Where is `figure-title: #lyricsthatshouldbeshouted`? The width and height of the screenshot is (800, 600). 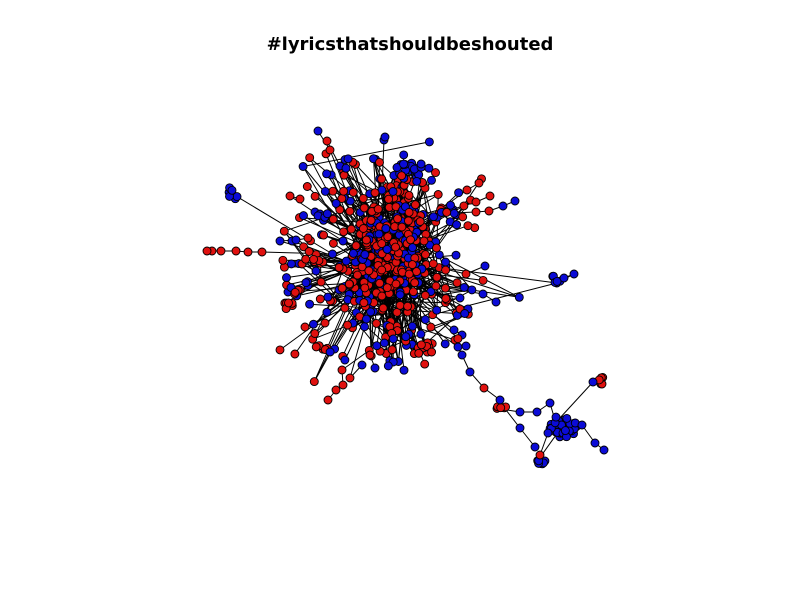 figure-title: #lyricsthatshouldbeshouted is located at coordinates (410, 44).